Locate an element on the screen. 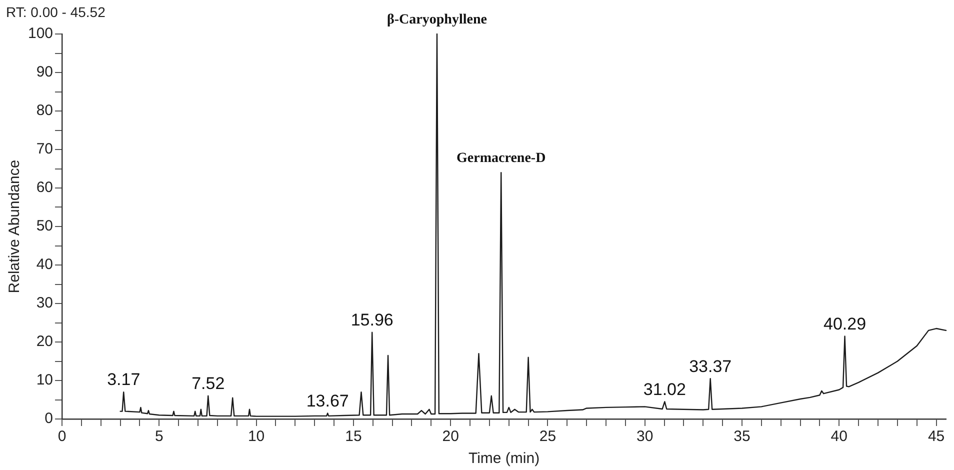 The height and width of the screenshot is (470, 954). x-tick-label: 30 is located at coordinates (645, 437).